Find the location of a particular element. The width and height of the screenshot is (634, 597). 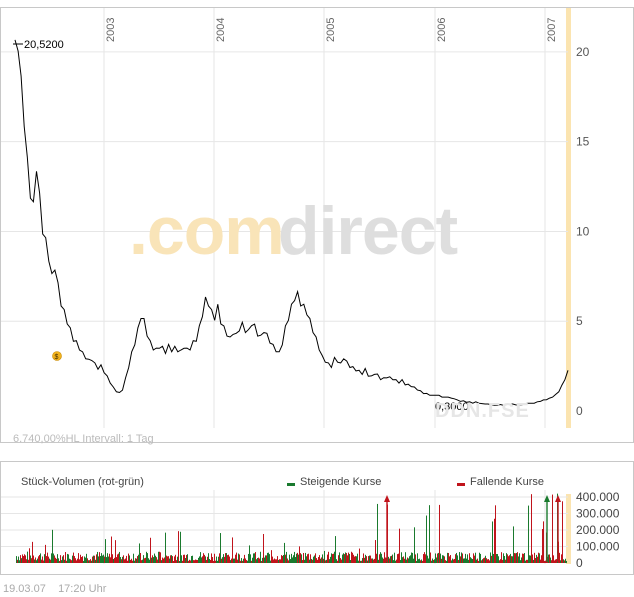

dividend-marker-icon is located at coordinates (57, 356).